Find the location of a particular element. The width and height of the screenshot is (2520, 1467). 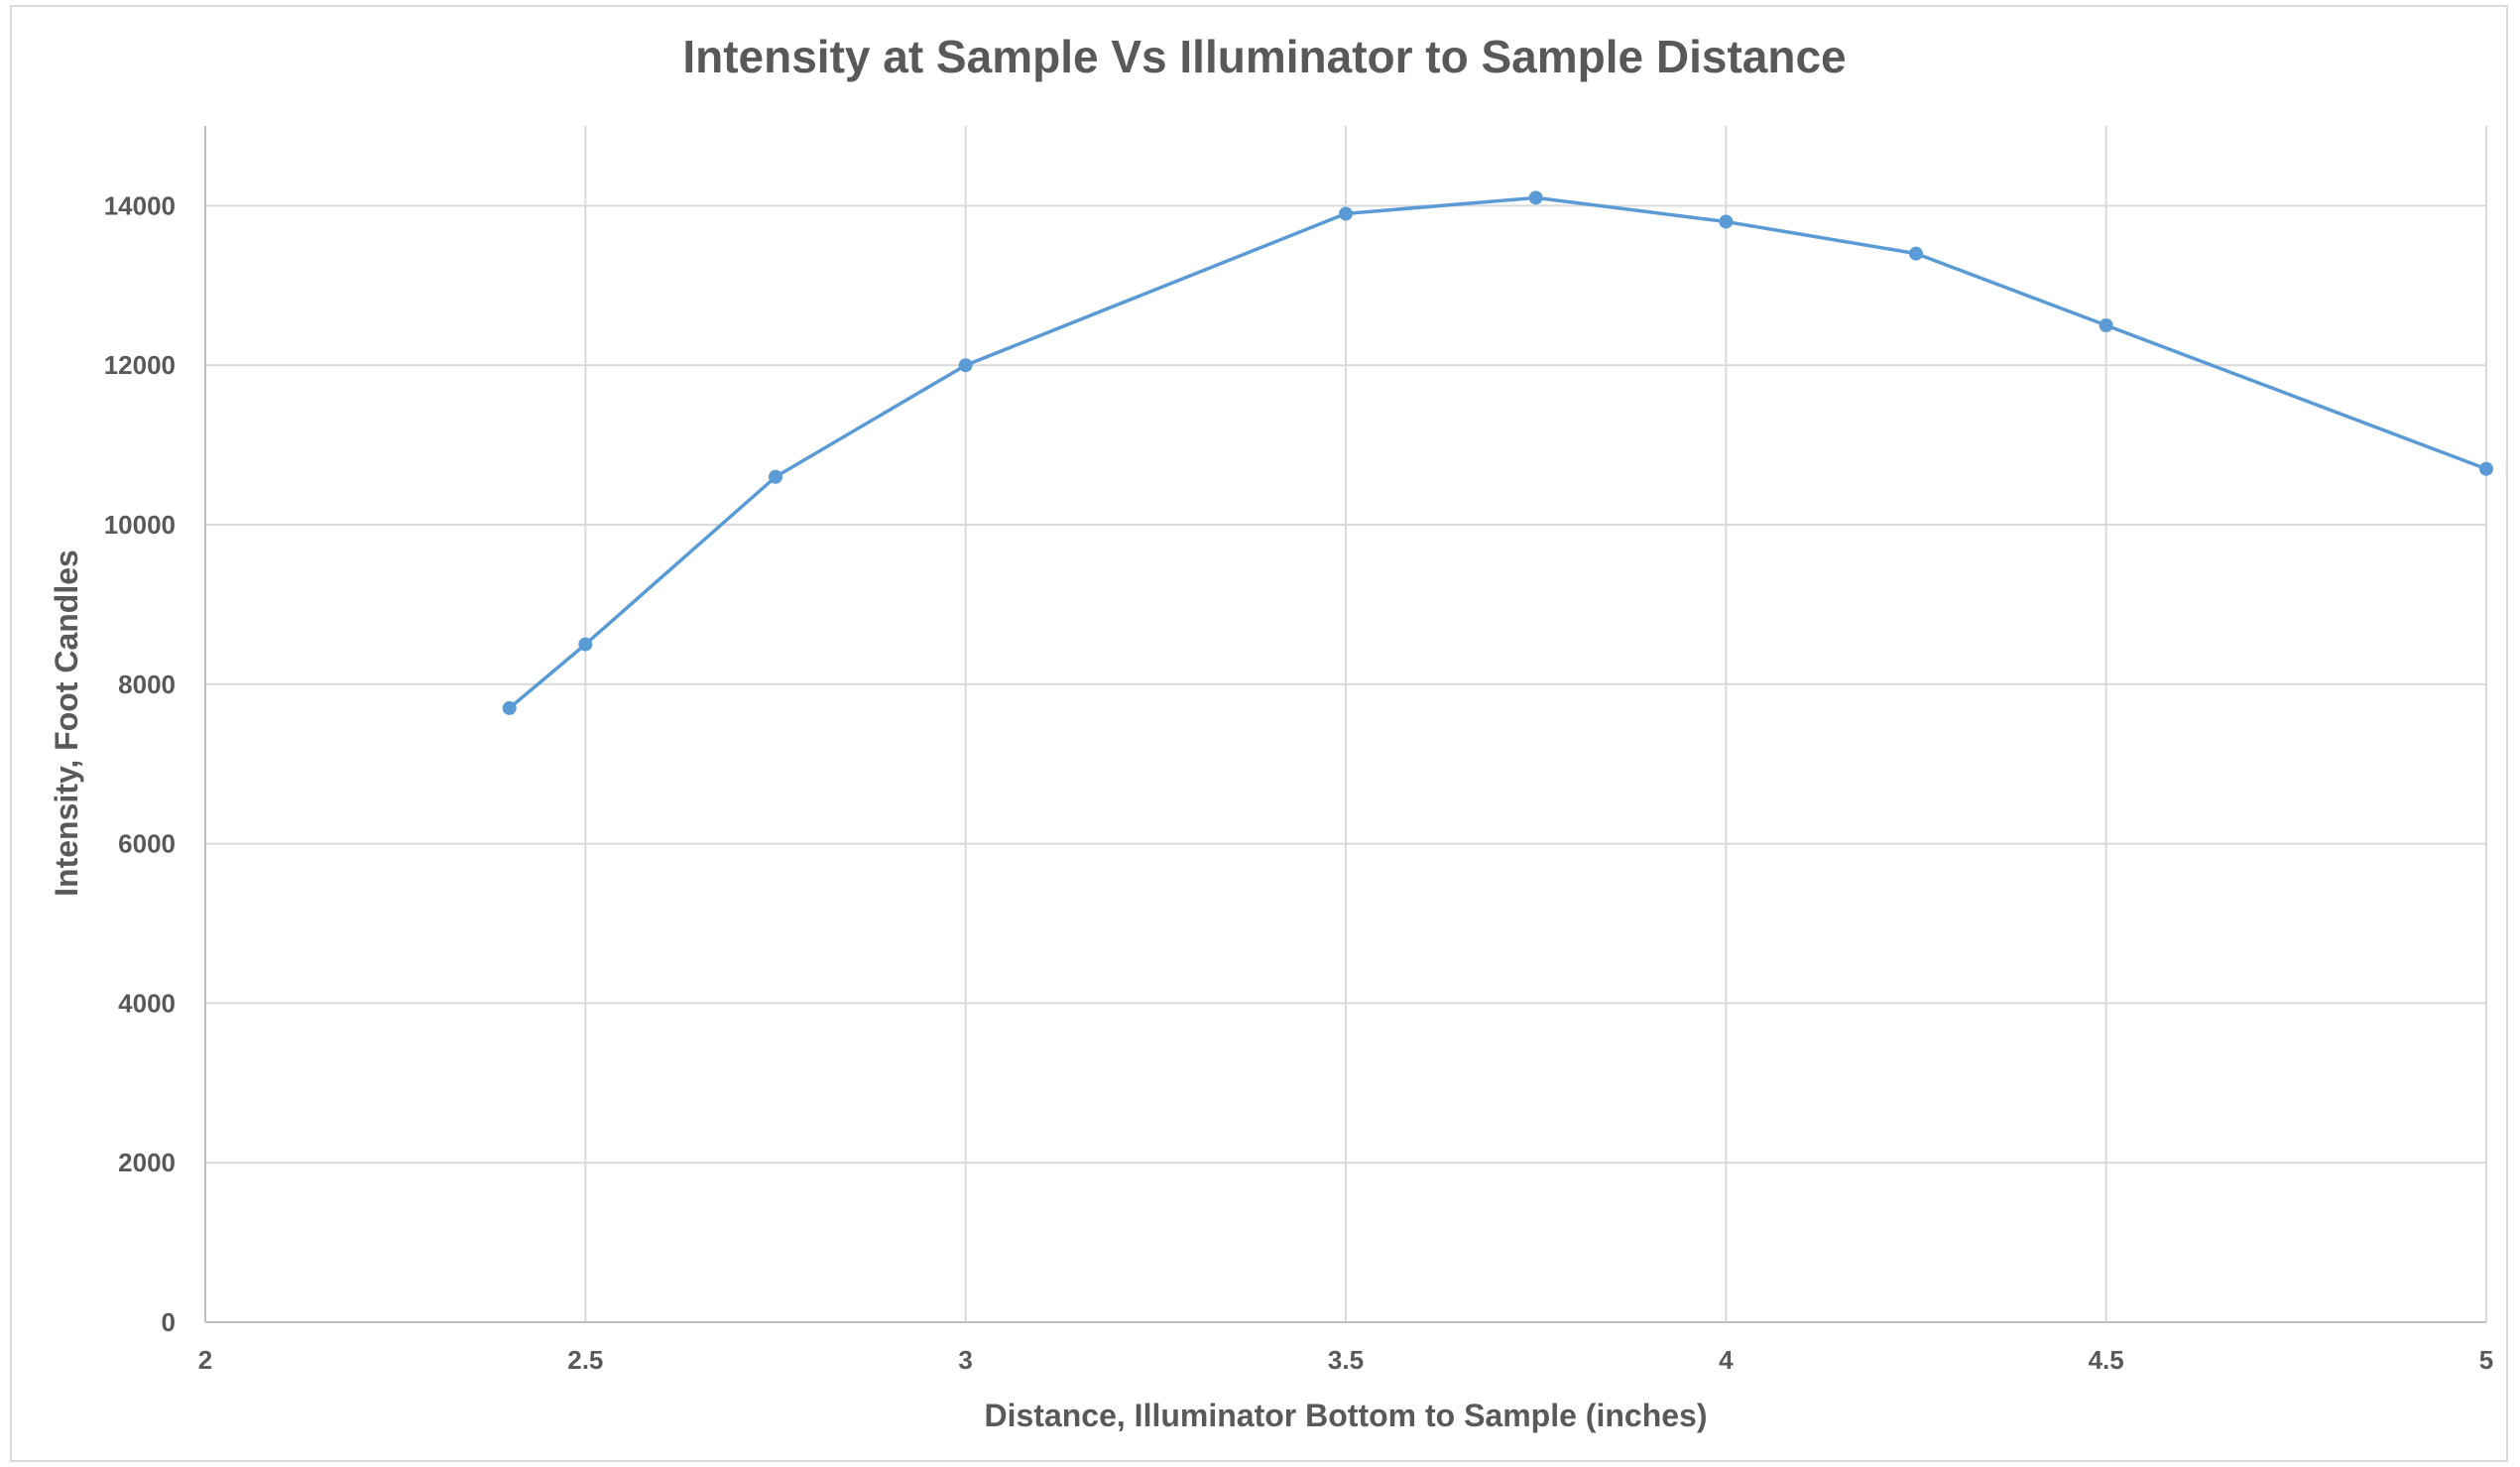

x-axis-ticks: 2 2.5 3 3.5 4 4.5 5 is located at coordinates (1345, 1360).